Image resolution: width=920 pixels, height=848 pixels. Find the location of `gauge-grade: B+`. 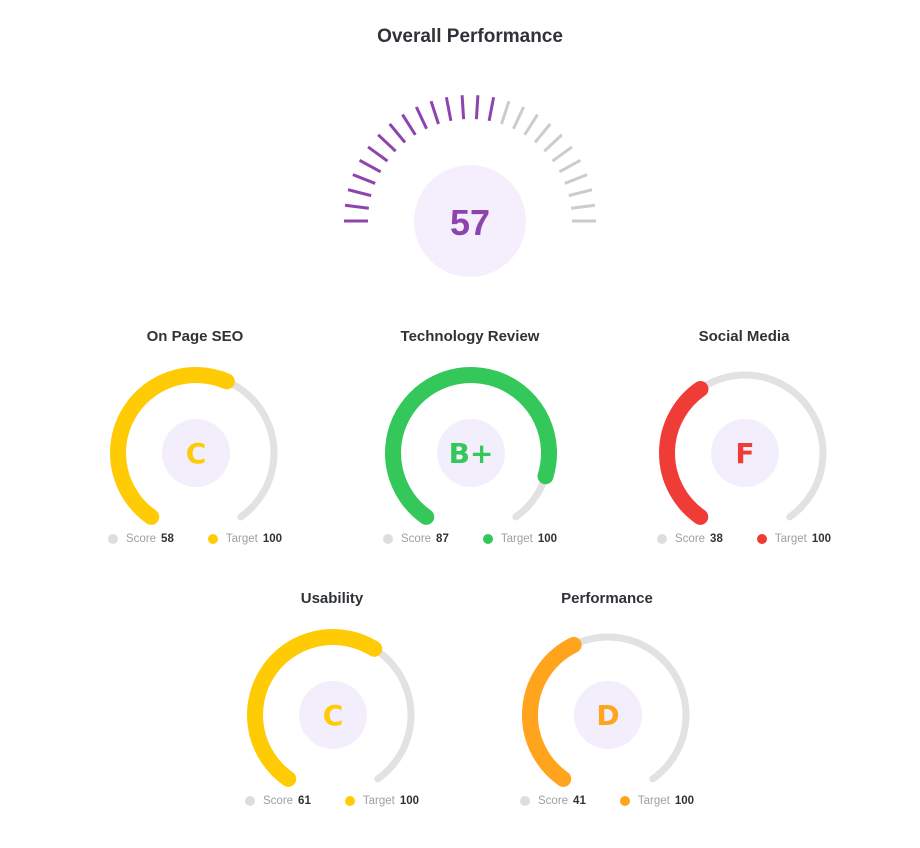

gauge-grade: B+ is located at coordinates (471, 453).